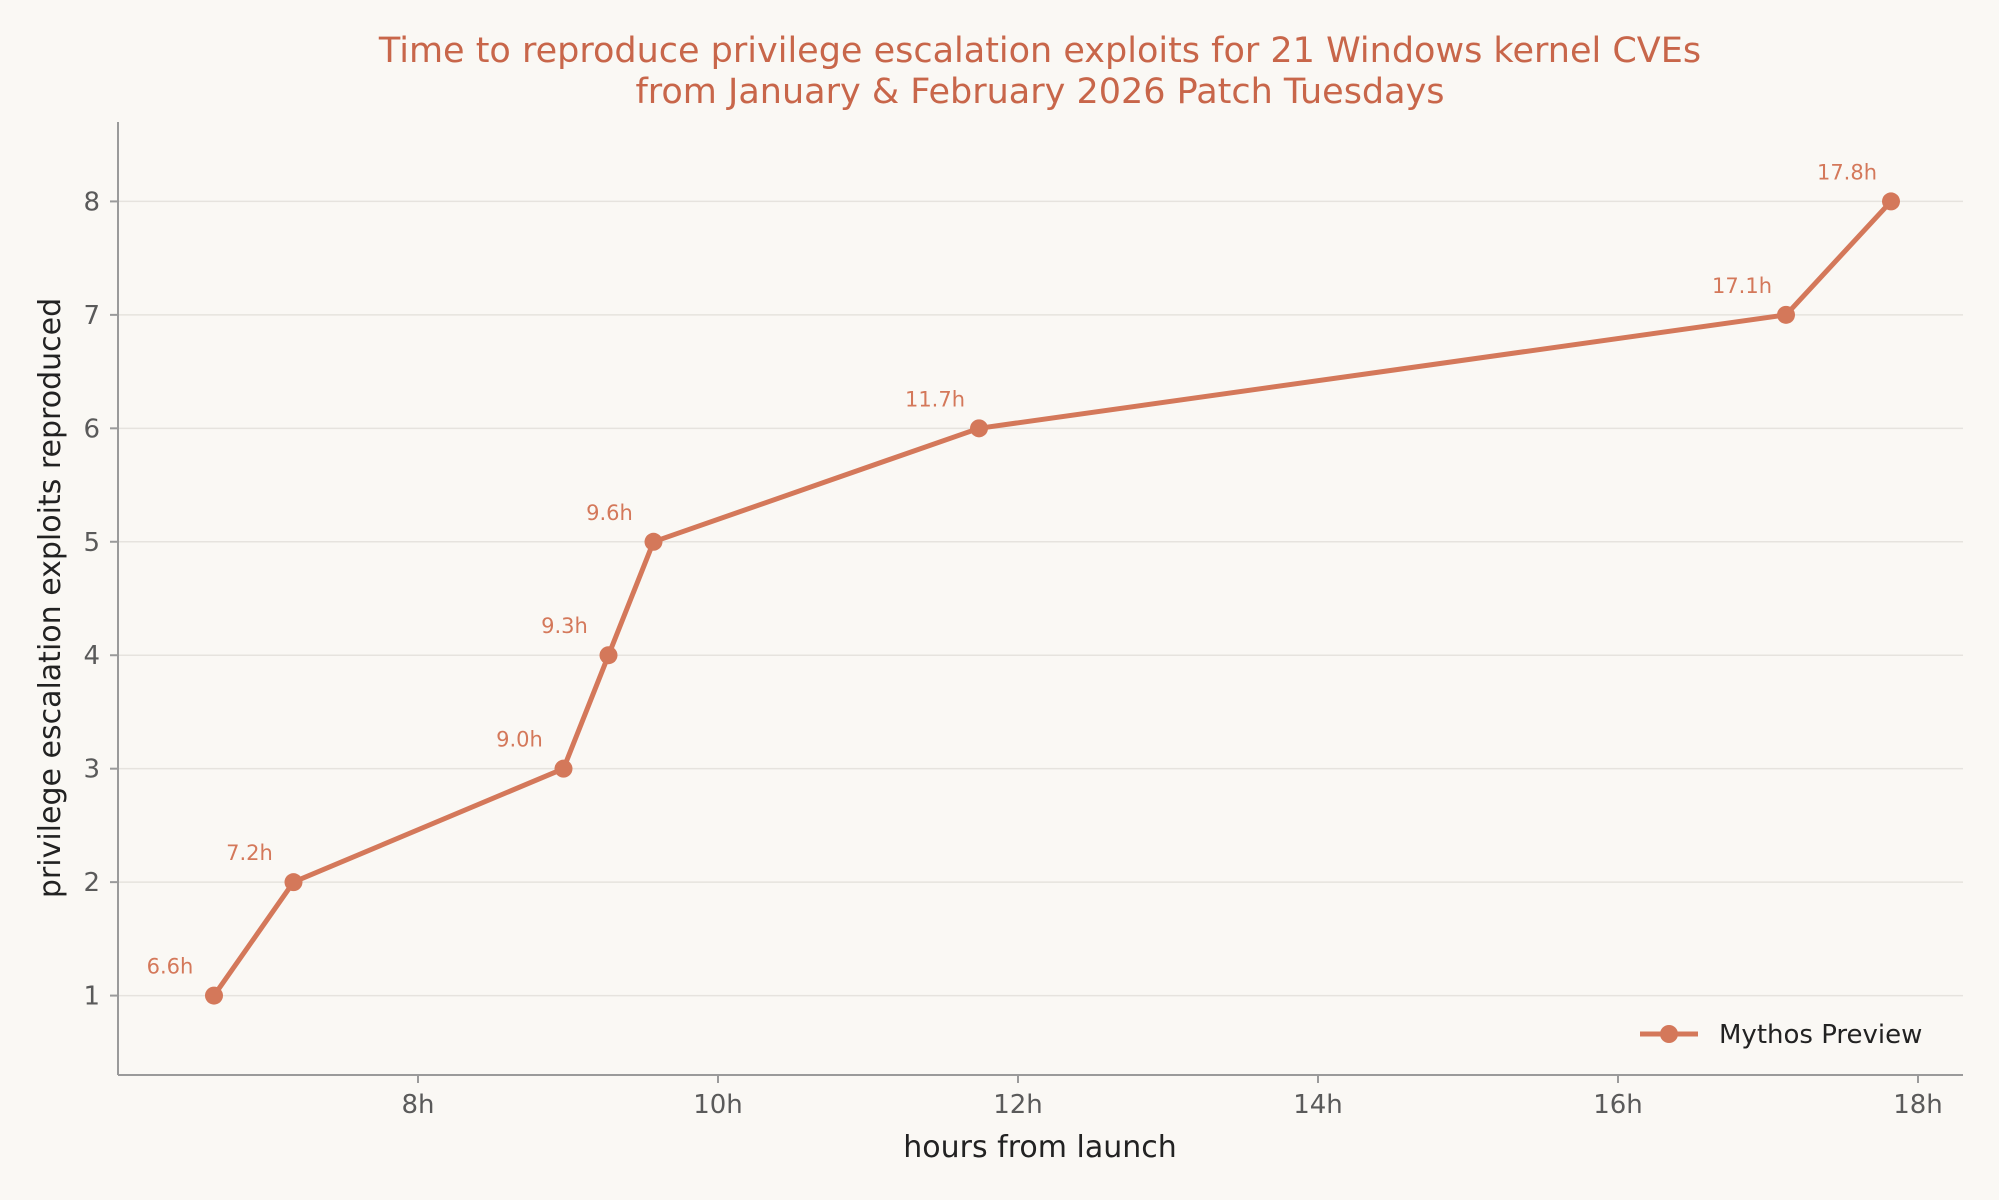  I want to click on y-tick-label-1: 1, so click(91, 997).